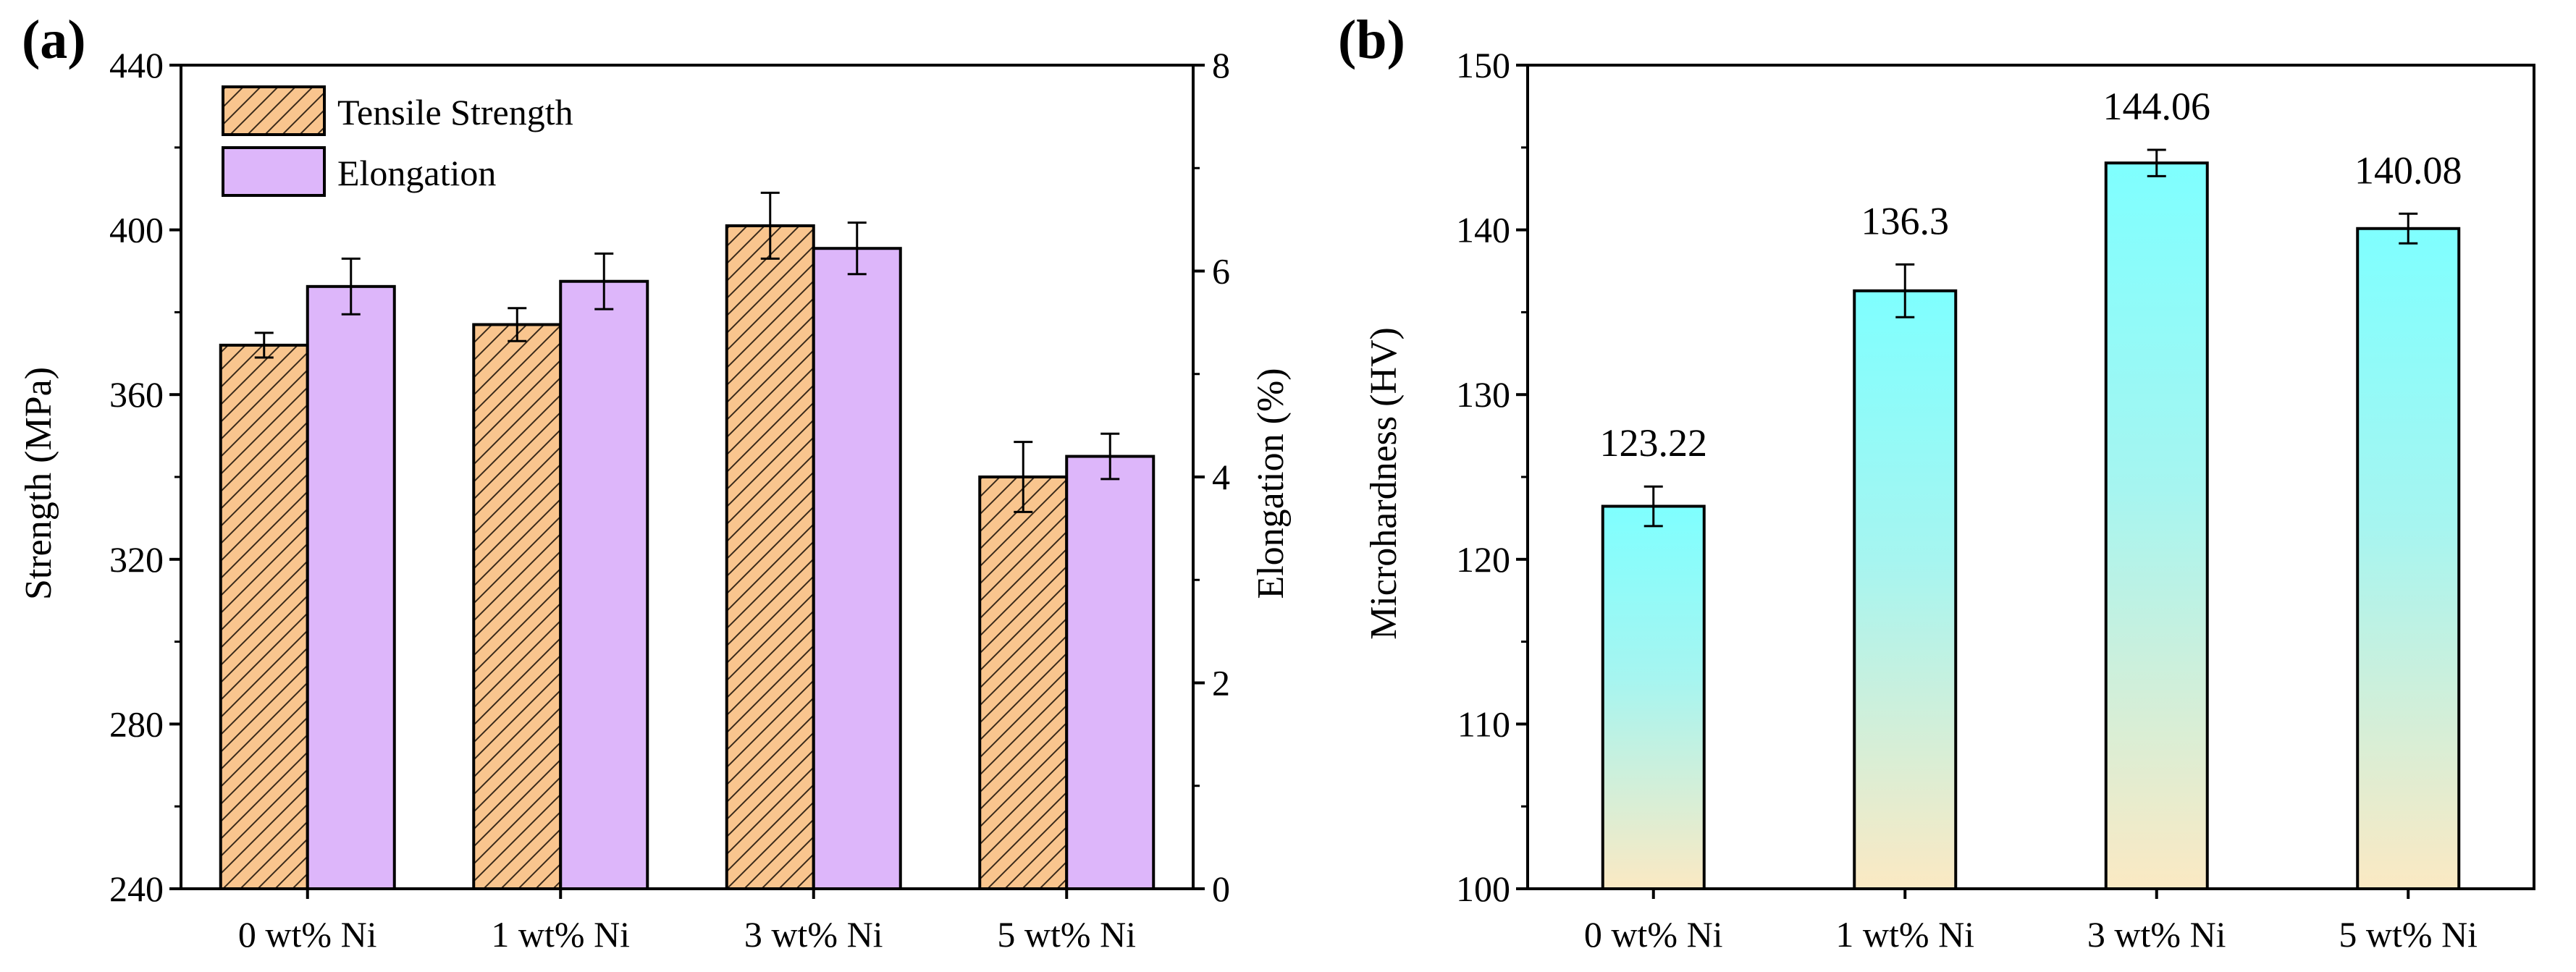  What do you see at coordinates (136, 230) in the screenshot?
I see `y-tick-label: 400` at bounding box center [136, 230].